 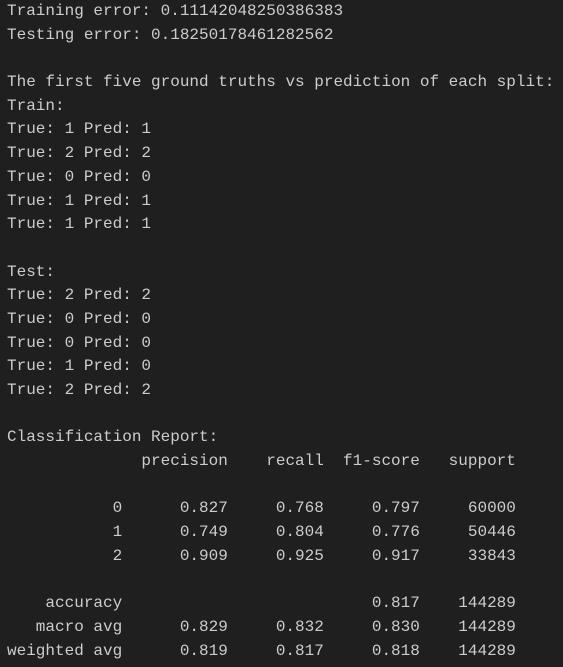 I want to click on report-row: 2 0.909 0.925 0.917 33843, so click(x=285, y=557).